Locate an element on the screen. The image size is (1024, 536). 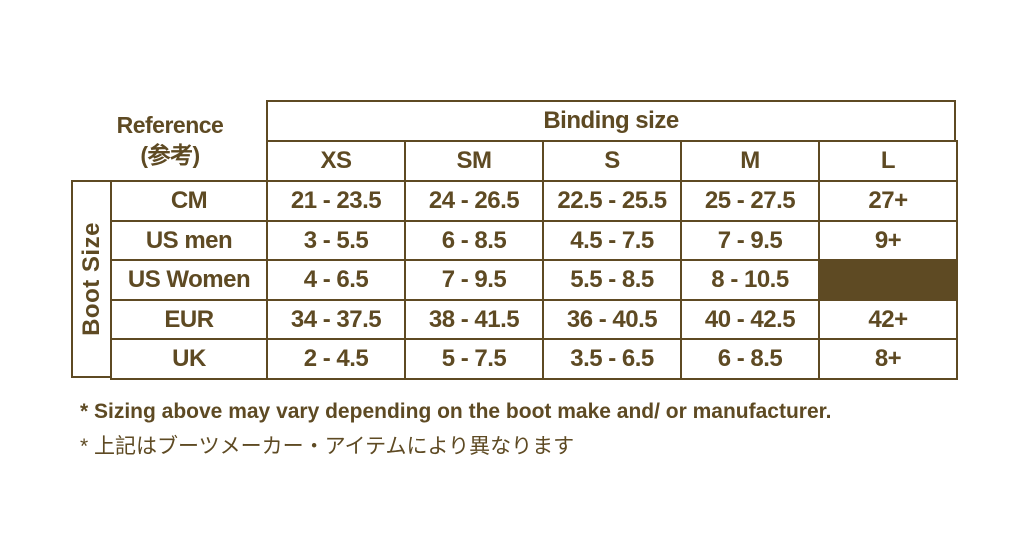
row-label: CM is located at coordinates (189, 201).